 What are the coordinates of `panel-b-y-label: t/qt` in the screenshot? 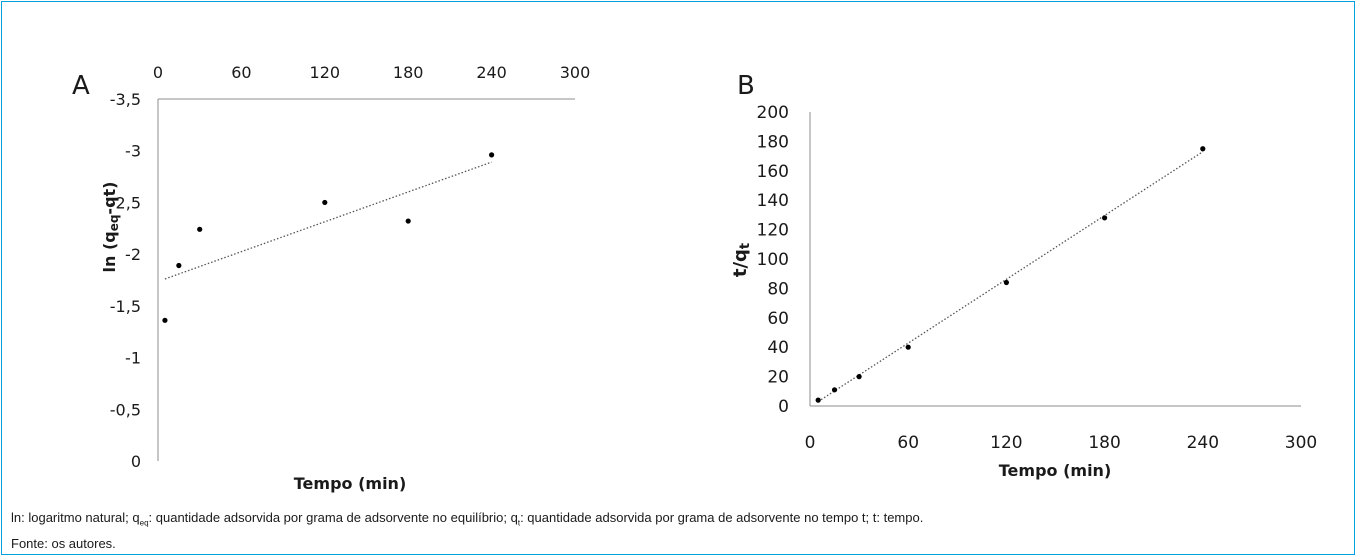 It's located at (741, 260).